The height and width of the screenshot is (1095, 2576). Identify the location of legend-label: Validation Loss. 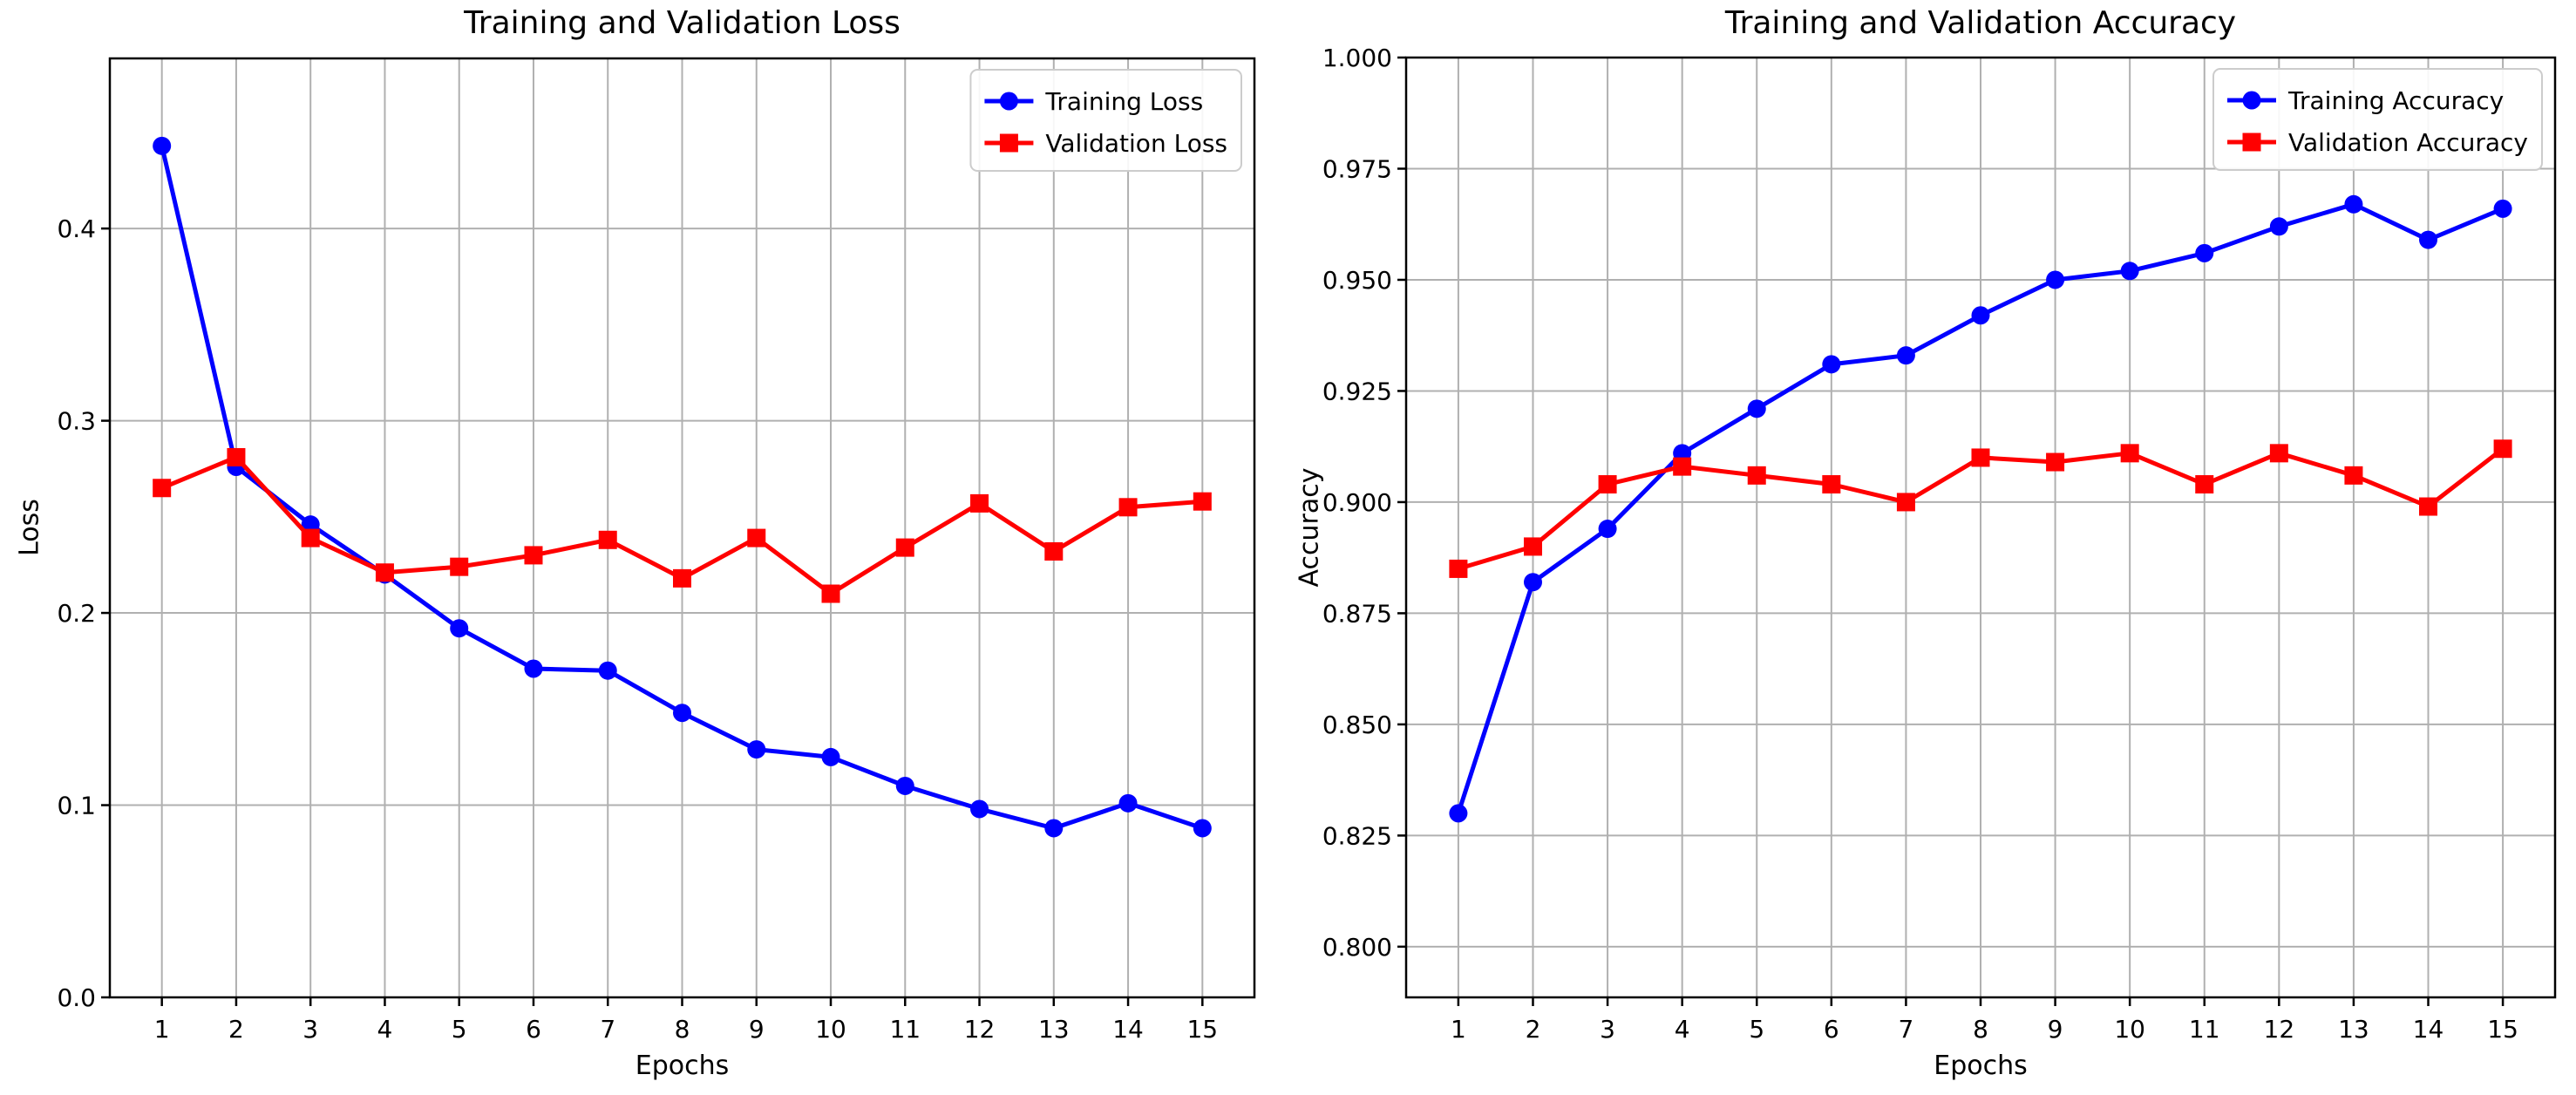
(1136, 143).